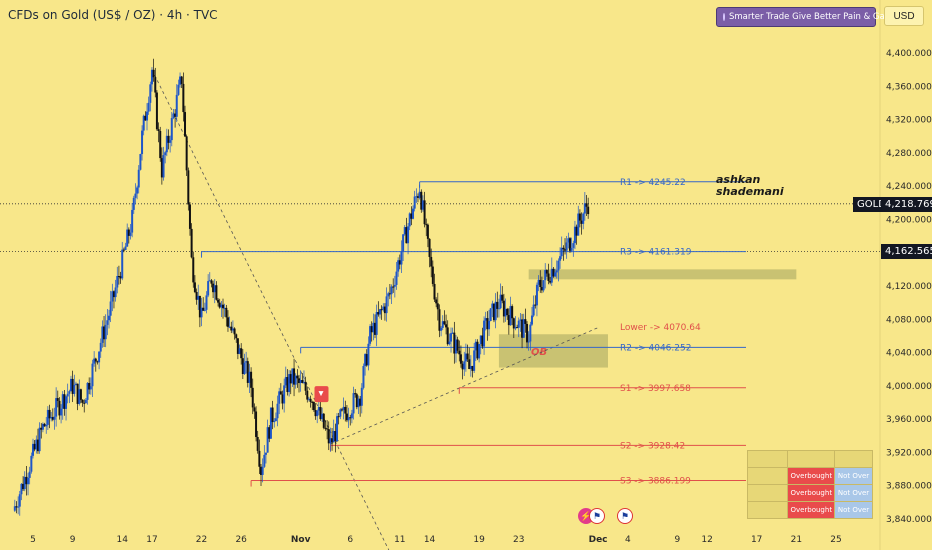 The height and width of the screenshot is (550, 932). I want to click on indicator-icon, so click(724, 17).